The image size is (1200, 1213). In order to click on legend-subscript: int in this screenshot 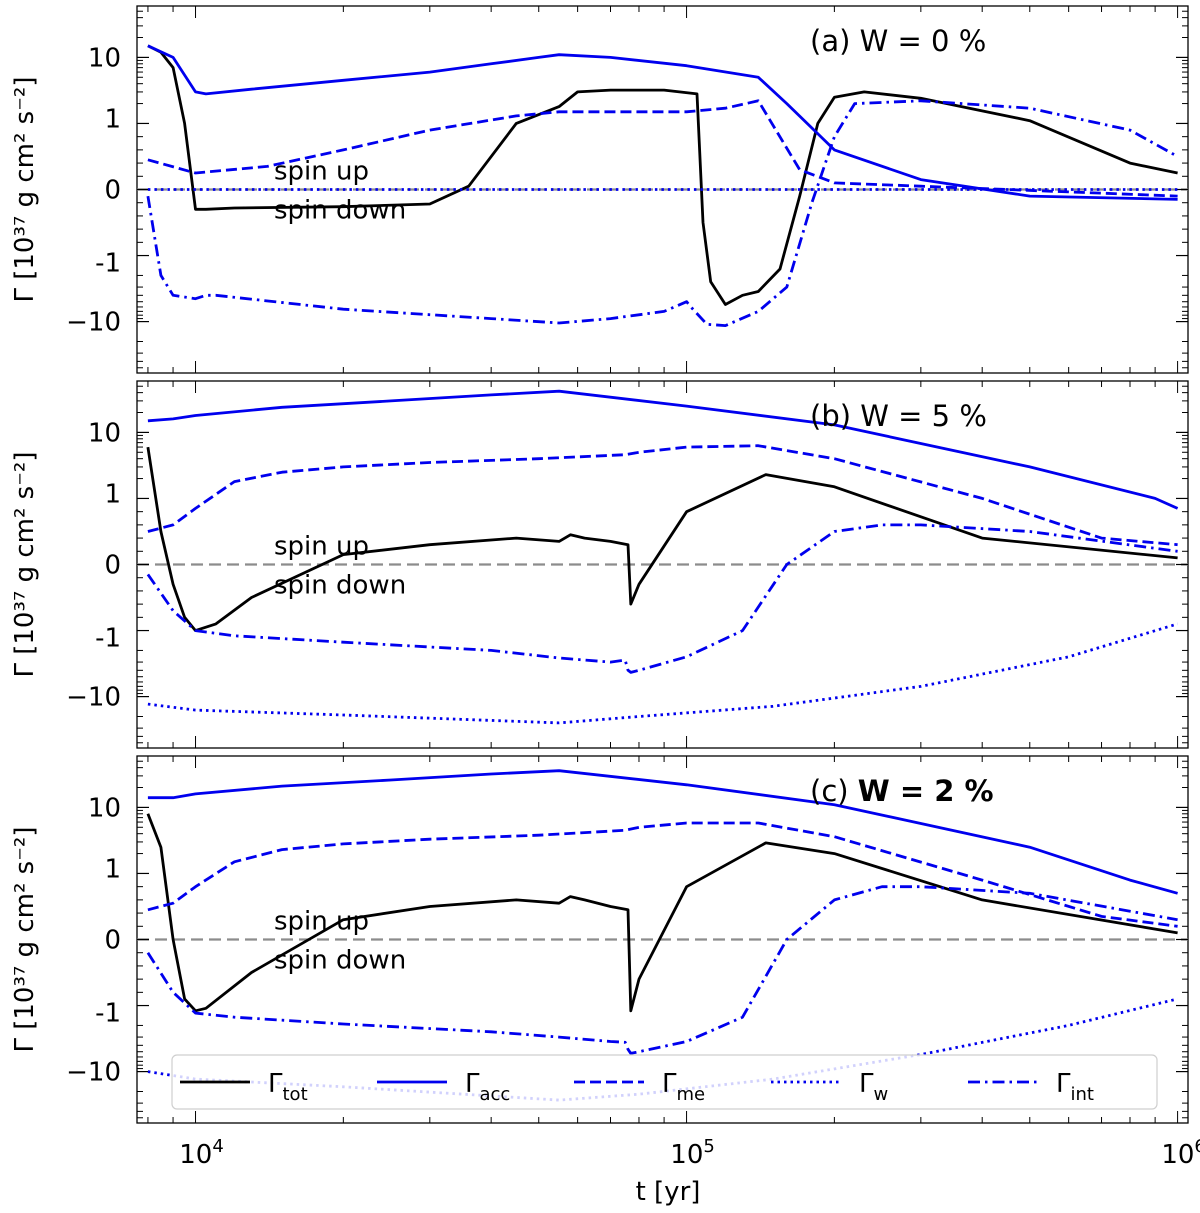, I will do `click(1082, 1094)`.